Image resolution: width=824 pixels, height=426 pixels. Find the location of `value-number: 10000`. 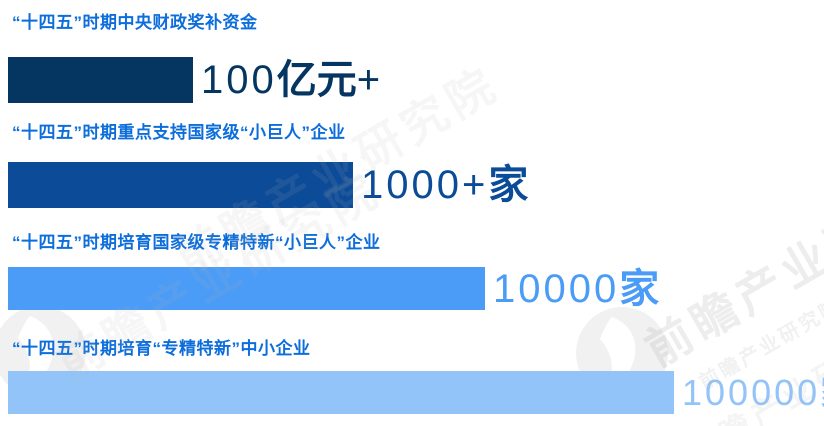

value-number: 10000 is located at coordinates (556, 288).